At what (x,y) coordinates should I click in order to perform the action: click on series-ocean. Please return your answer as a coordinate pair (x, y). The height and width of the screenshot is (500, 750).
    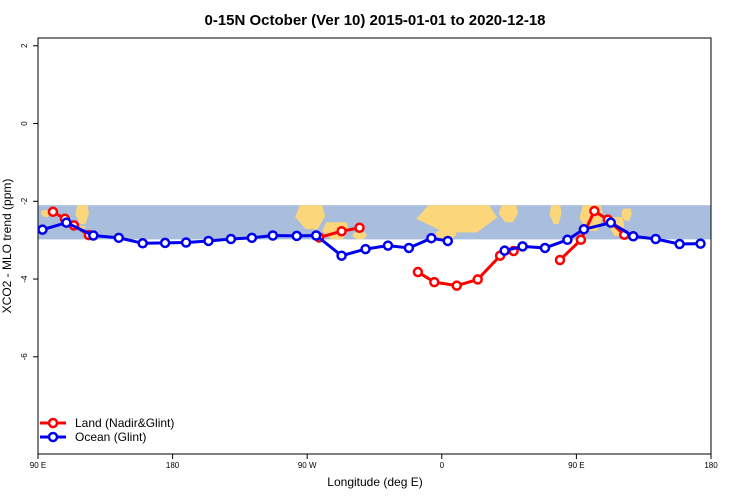
    Looking at the image, I should click on (372, 239).